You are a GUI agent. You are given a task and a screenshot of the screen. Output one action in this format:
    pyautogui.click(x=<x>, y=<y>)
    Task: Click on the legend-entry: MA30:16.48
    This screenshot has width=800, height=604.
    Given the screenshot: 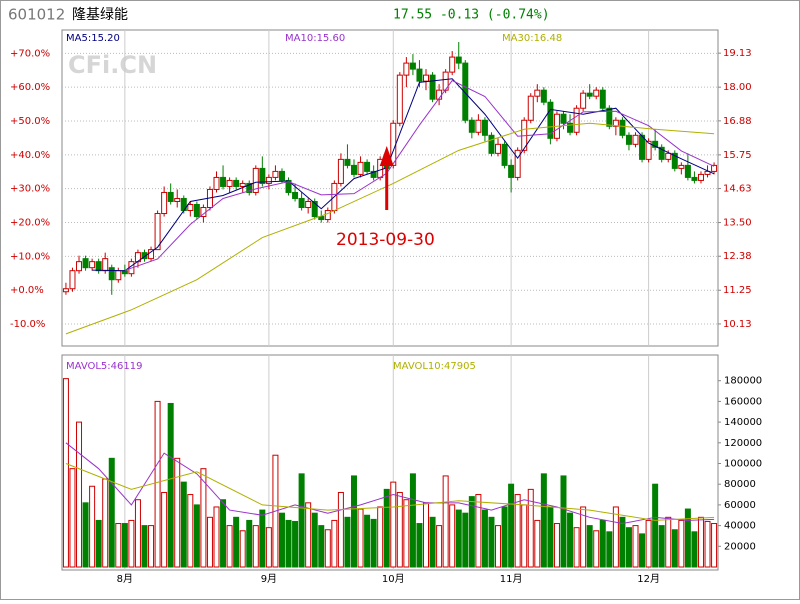 What is the action you would take?
    pyautogui.click(x=532, y=38)
    